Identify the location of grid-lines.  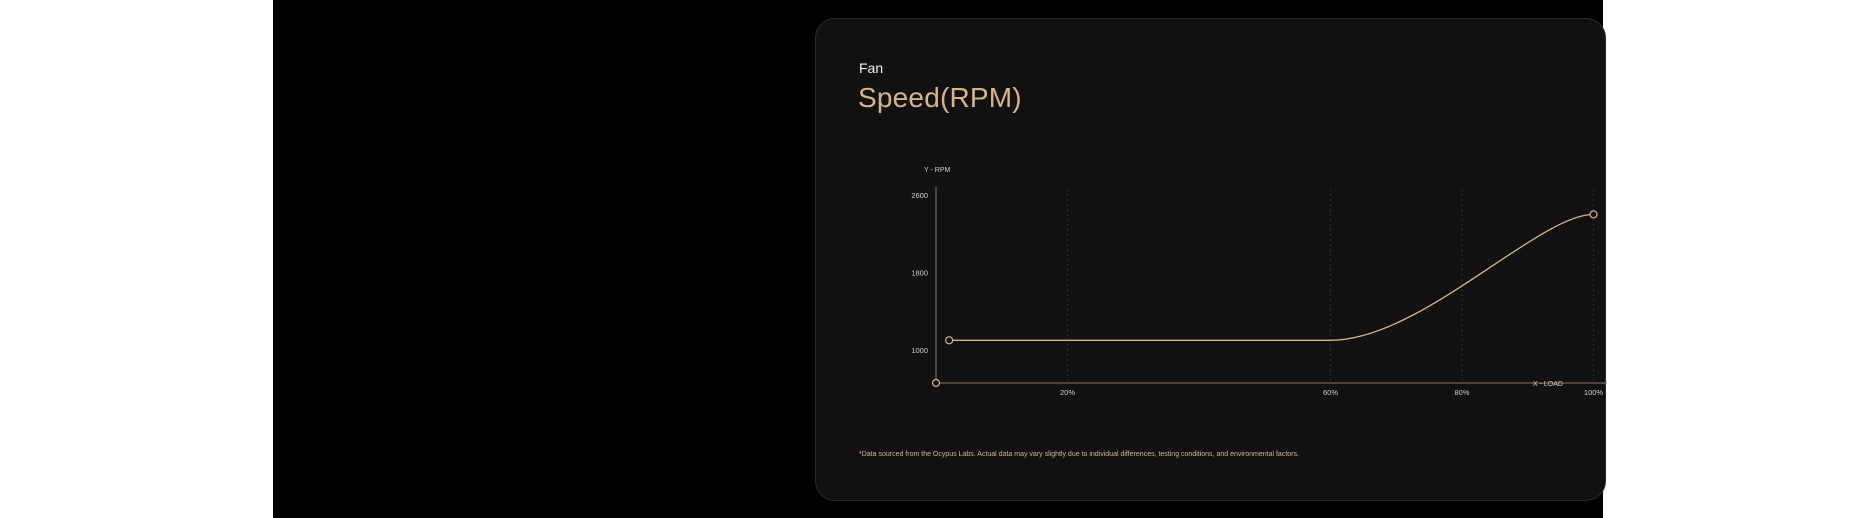
(1330, 286).